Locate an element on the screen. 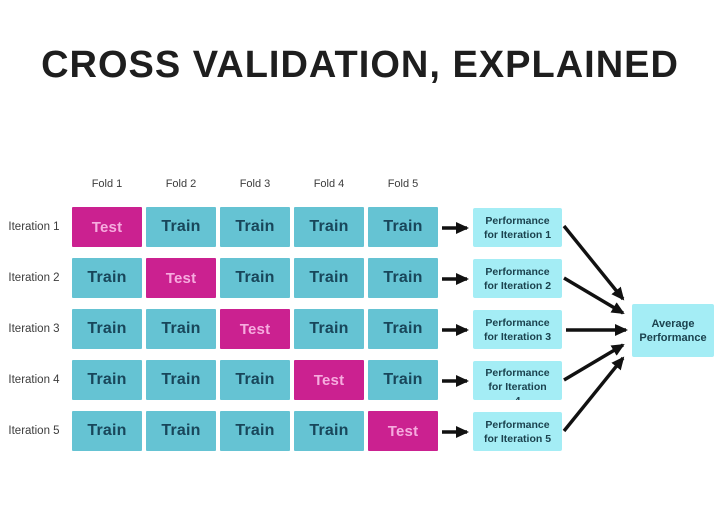 The image size is (720, 527). performance-box-3-line2: for Iteration 3 is located at coordinates (517, 336).